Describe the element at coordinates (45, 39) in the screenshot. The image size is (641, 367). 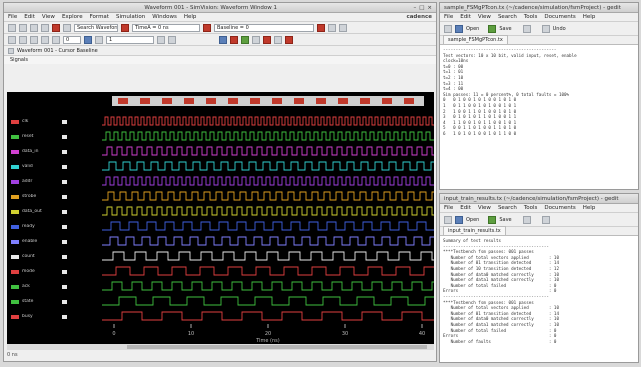
I see `search-prev-icon` at that location.